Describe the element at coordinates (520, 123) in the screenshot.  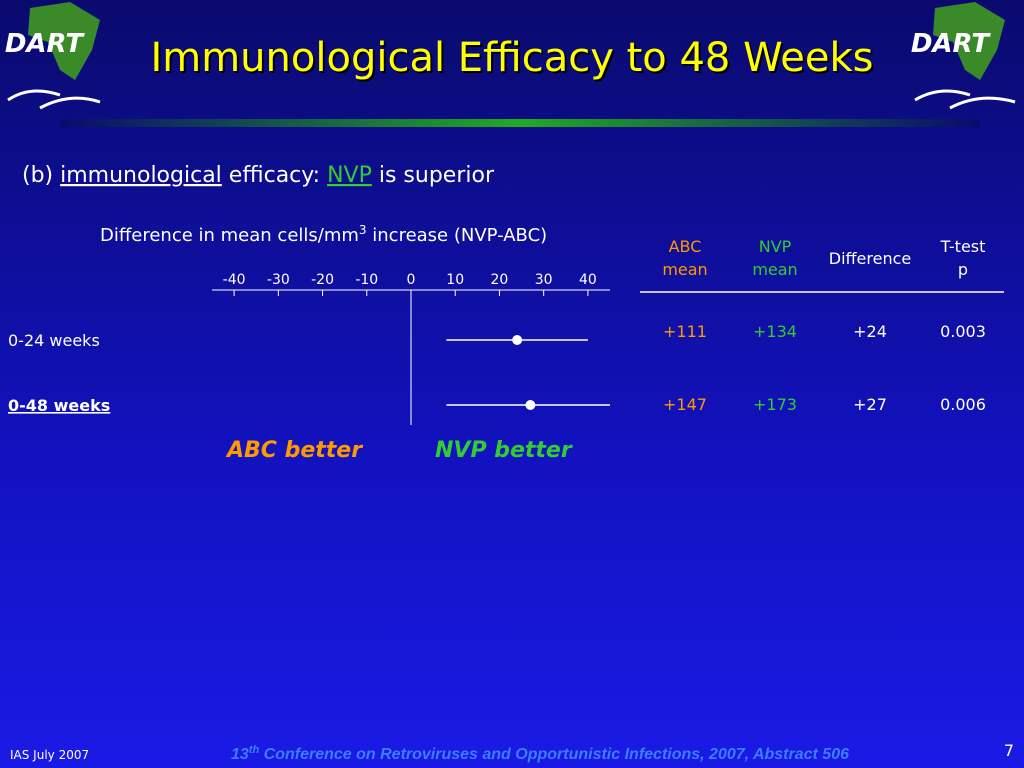
I see `title-rule` at that location.